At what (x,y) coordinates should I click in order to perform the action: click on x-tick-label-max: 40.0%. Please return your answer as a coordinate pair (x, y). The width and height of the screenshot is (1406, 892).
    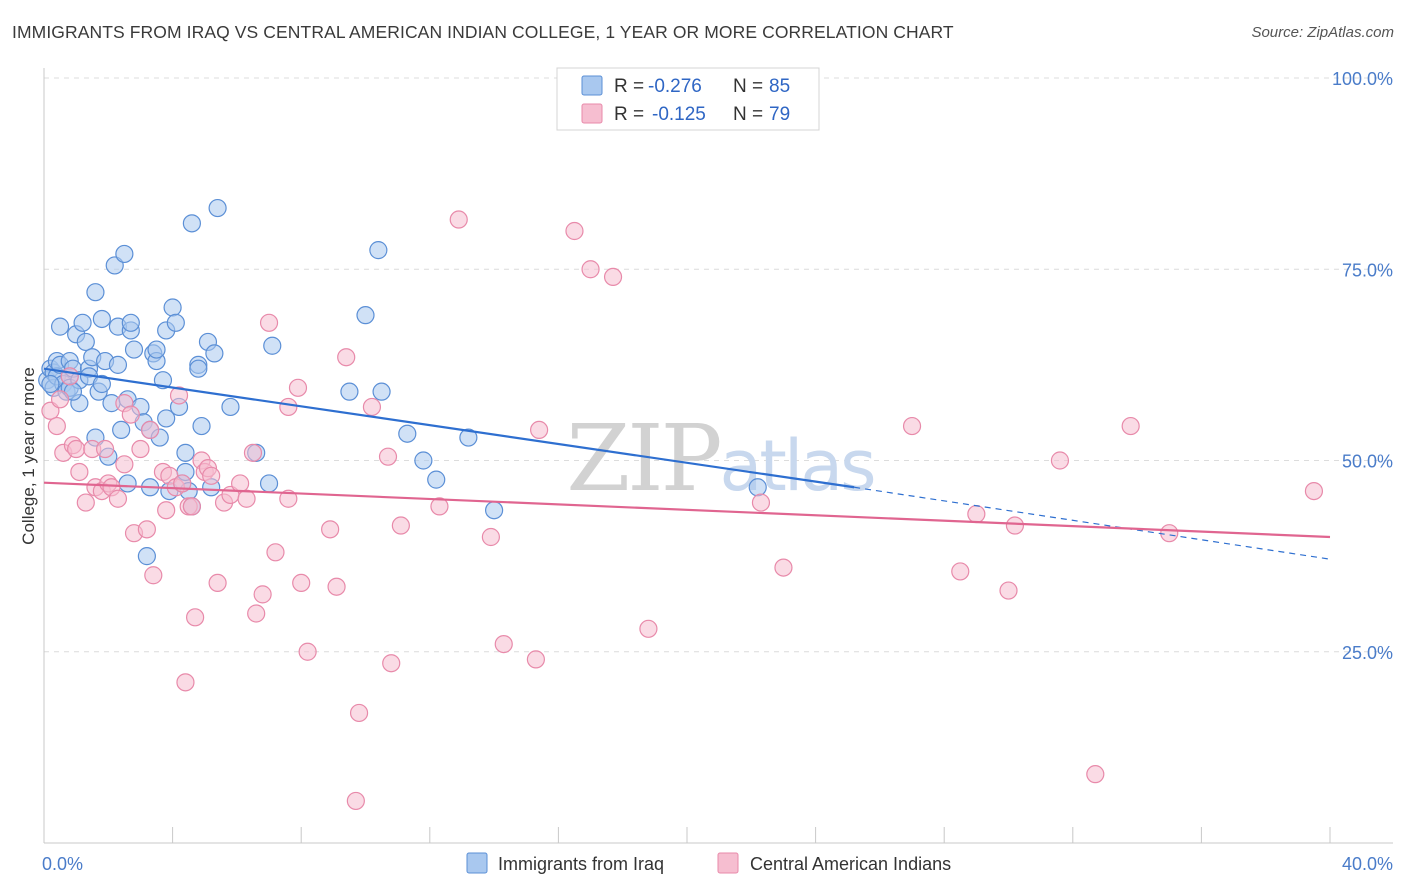
    Looking at the image, I should click on (1367, 864).